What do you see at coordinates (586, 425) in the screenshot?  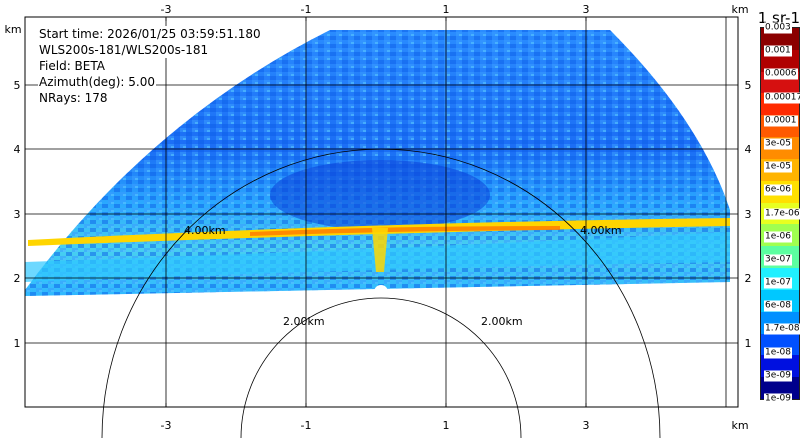 I see `x-tick-bottom-4: 3` at bounding box center [586, 425].